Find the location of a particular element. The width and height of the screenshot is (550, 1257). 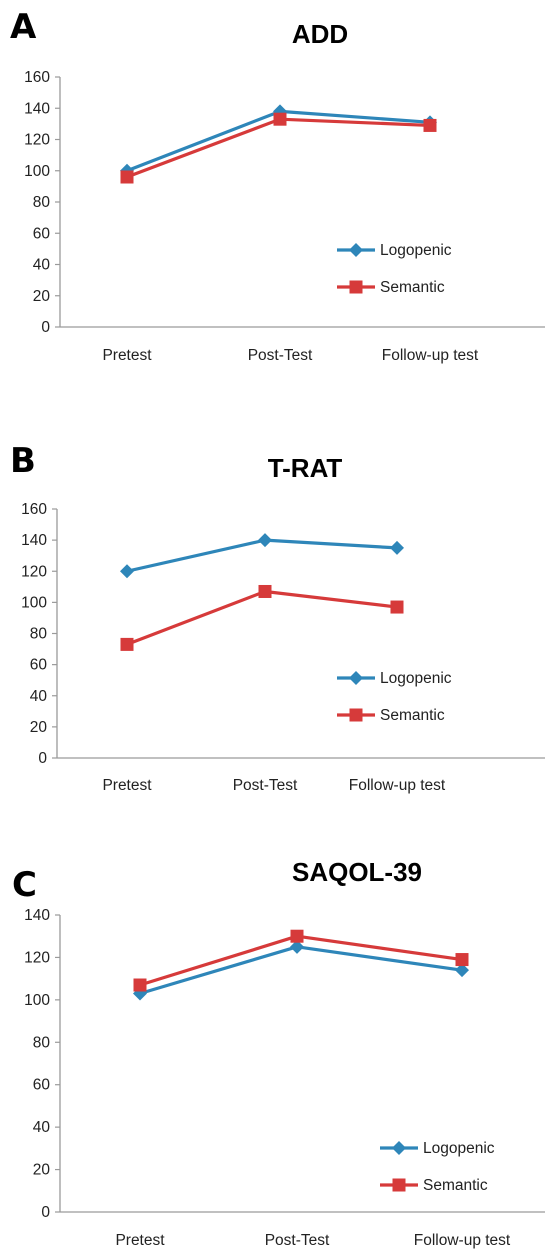

panel-letter: B is located at coordinates (23, 461).